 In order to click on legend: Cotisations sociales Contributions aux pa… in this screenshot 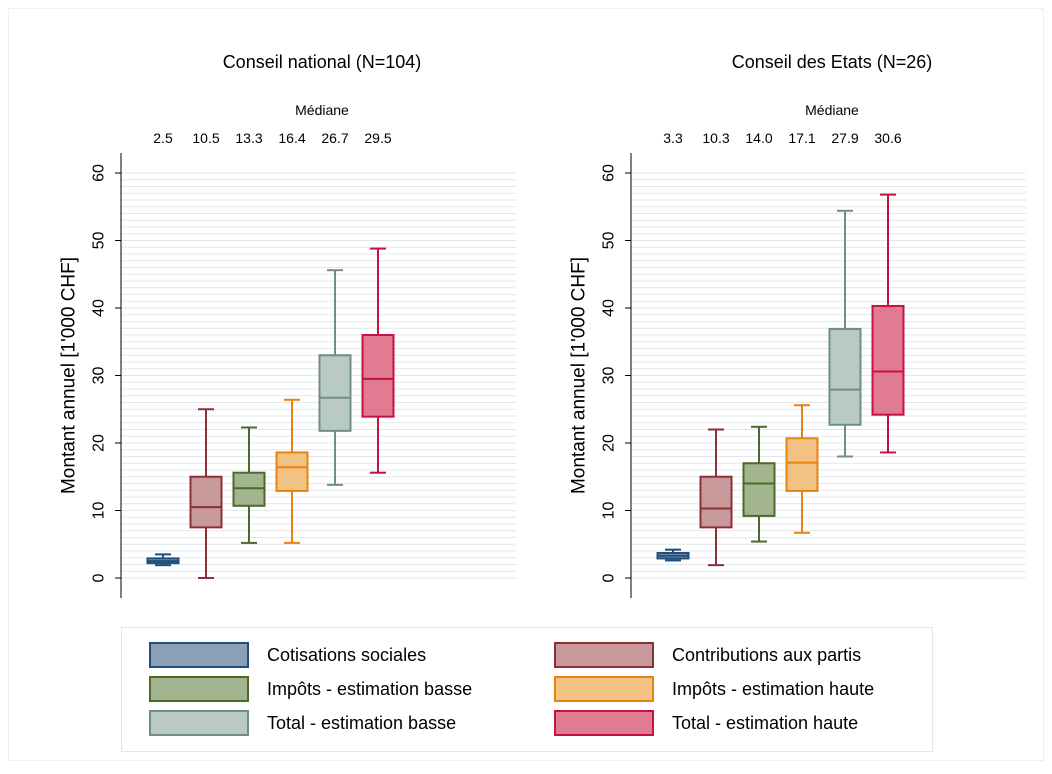, I will do `click(527, 689)`.